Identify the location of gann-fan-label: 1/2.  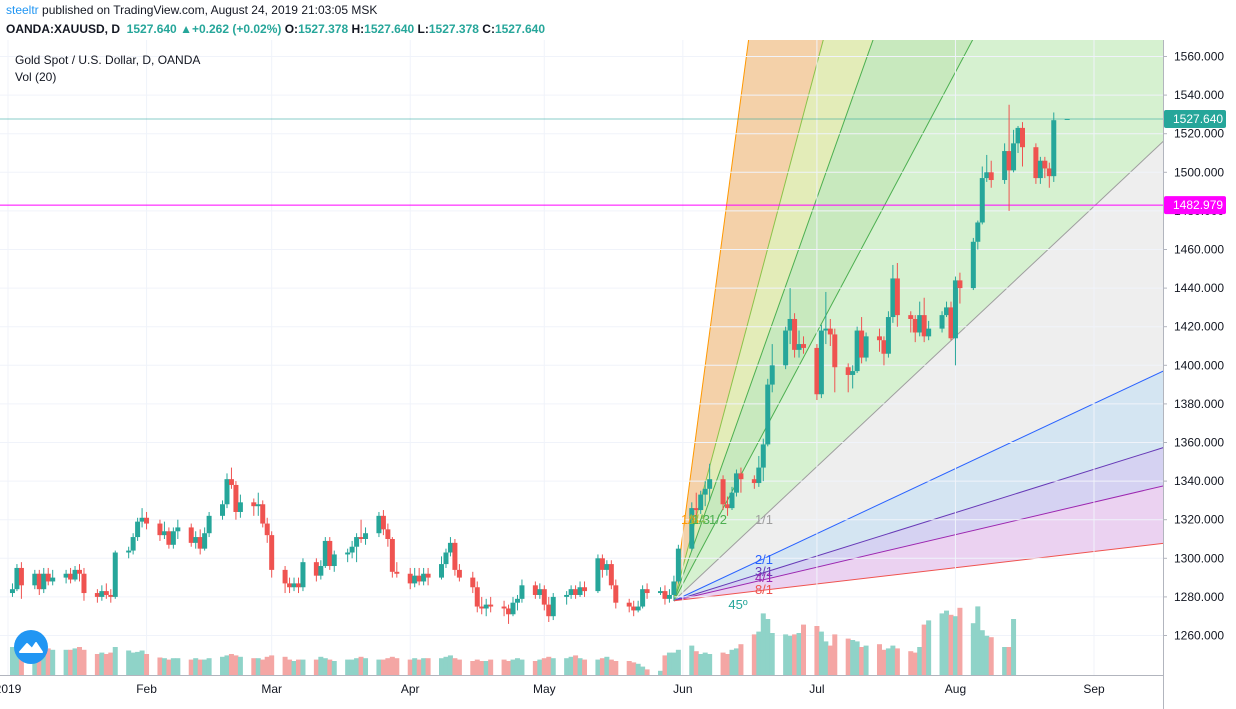
(718, 519).